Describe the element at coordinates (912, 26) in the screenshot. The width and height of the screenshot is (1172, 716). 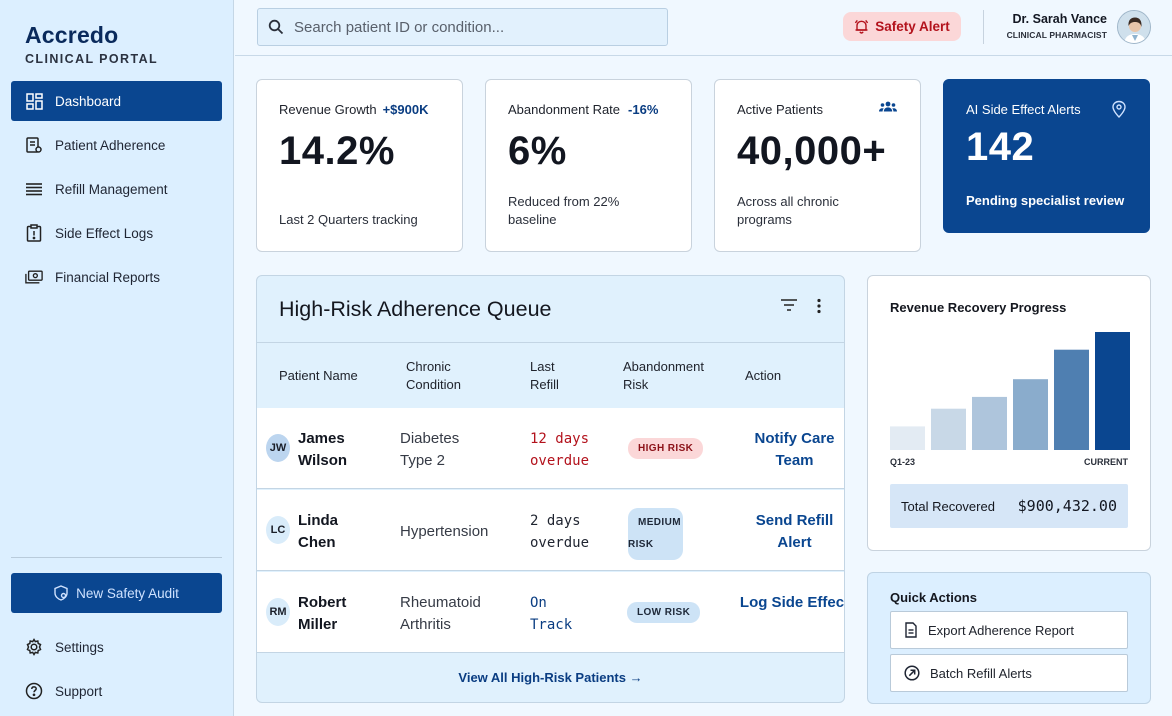
I see `safety-alert-label: Safety Alert` at that location.